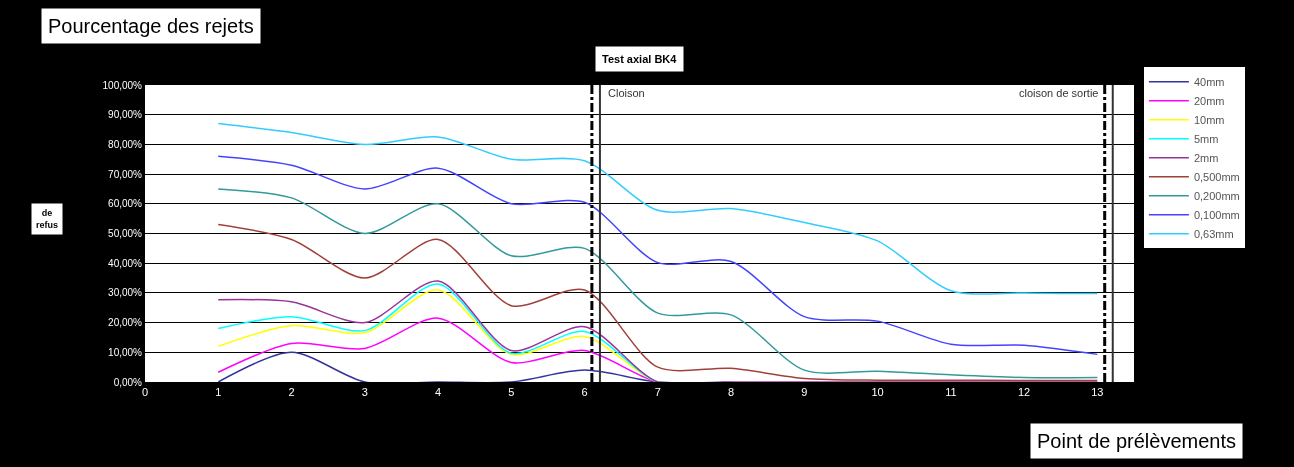 The height and width of the screenshot is (467, 1294). Describe the element at coordinates (1206, 138) in the screenshot. I see `legend-label: 5mm` at that location.